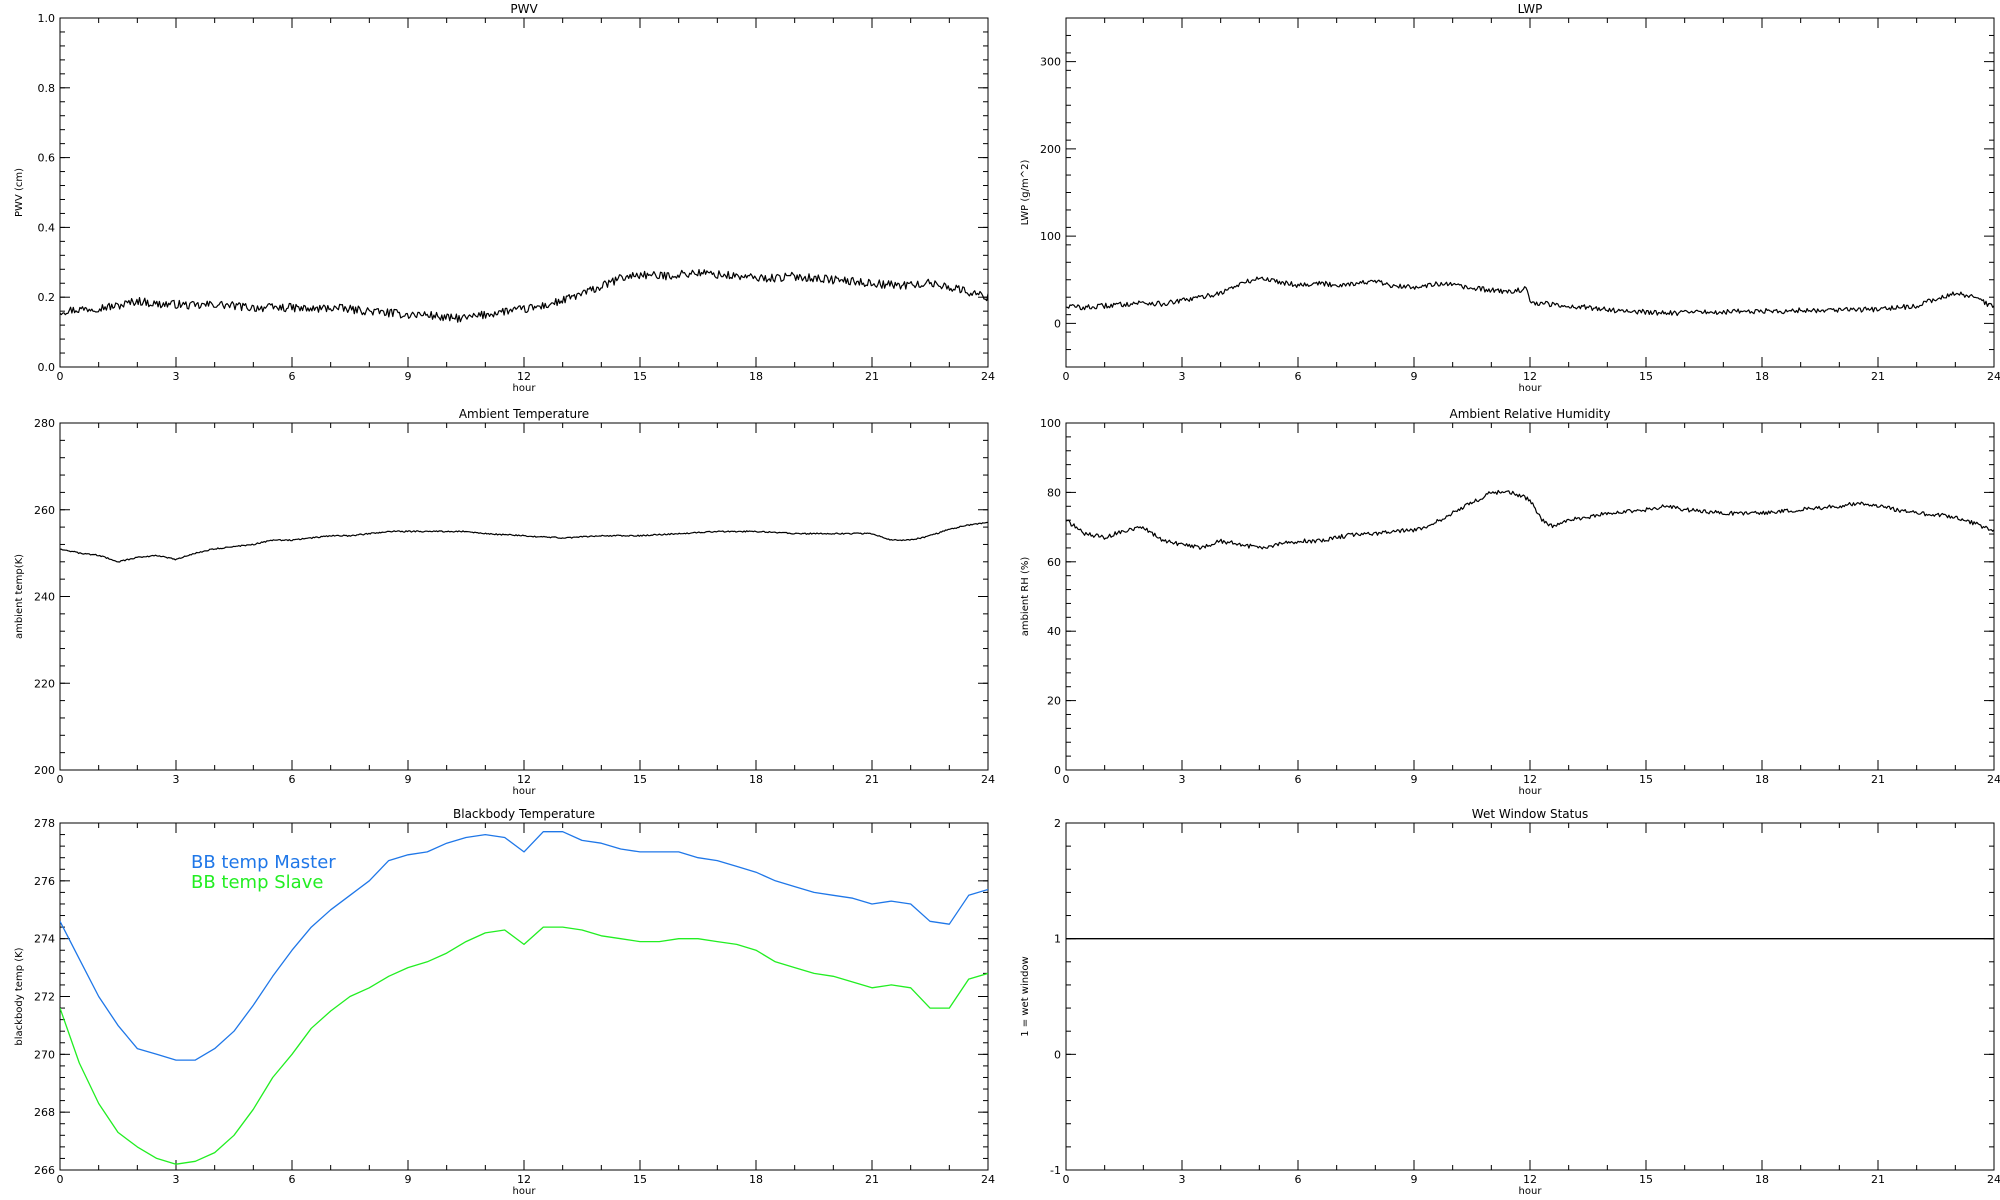 Image resolution: width=2000 pixels, height=1200 pixels. Describe the element at coordinates (44, 1170) in the screenshot. I see `blackbody-temperature-y-tick-label: 266` at that location.